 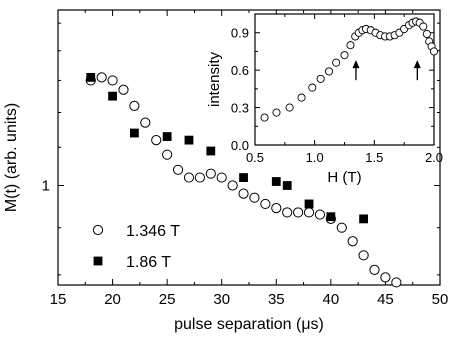 I want to click on x-tick-label: 50, so click(x=440, y=299).